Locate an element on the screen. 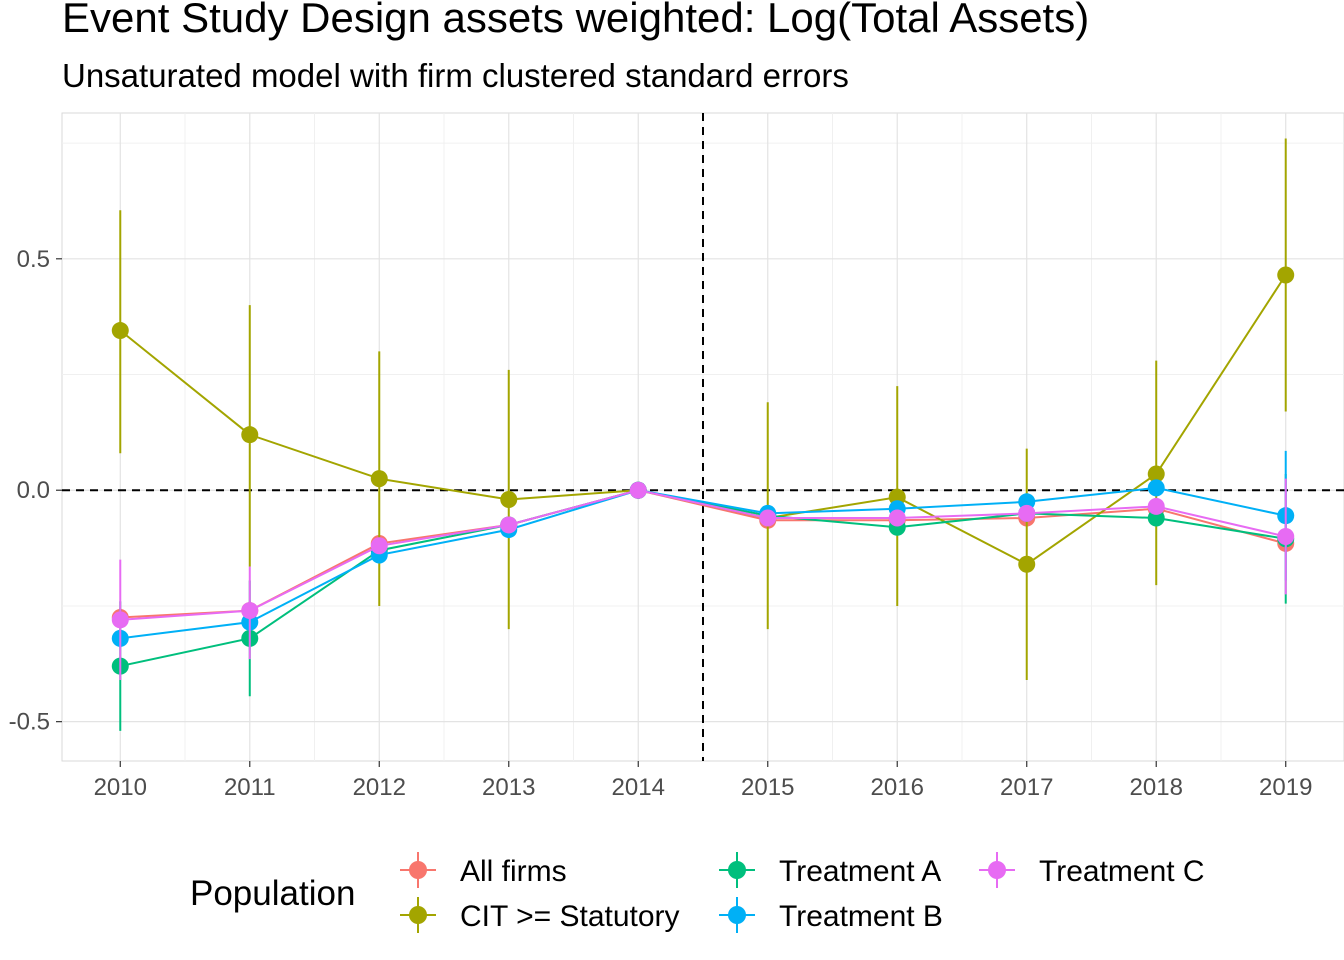 The width and height of the screenshot is (1344, 960). legend-title: Population is located at coordinates (272, 893).